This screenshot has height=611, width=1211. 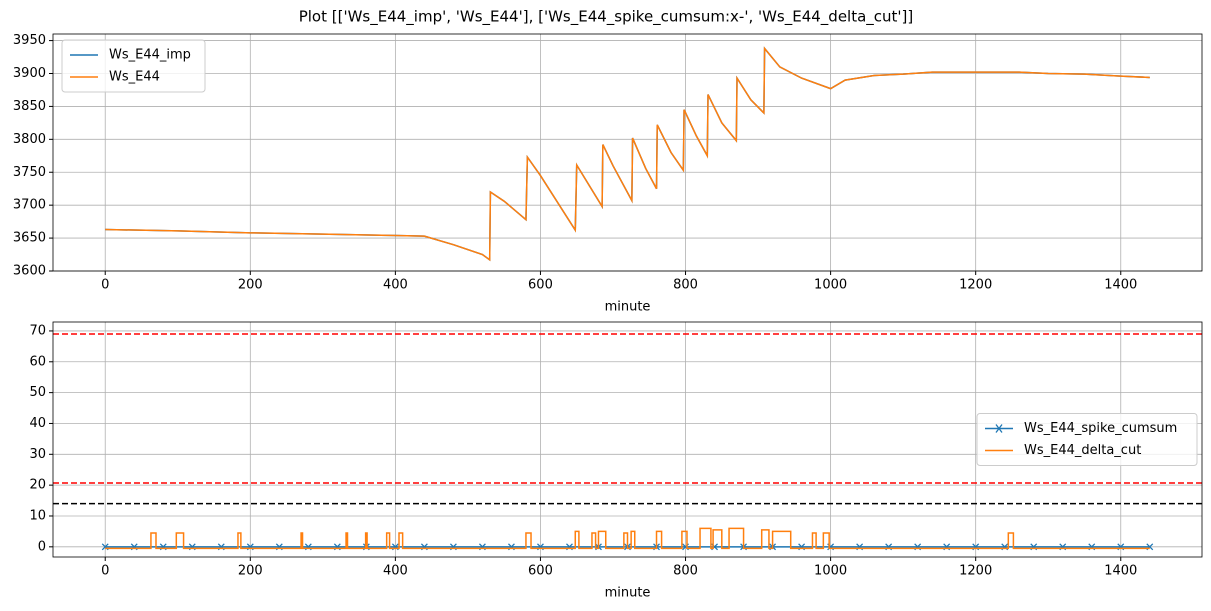 What do you see at coordinates (29, 172) in the screenshot?
I see `y-tick-label: 3750` at bounding box center [29, 172].